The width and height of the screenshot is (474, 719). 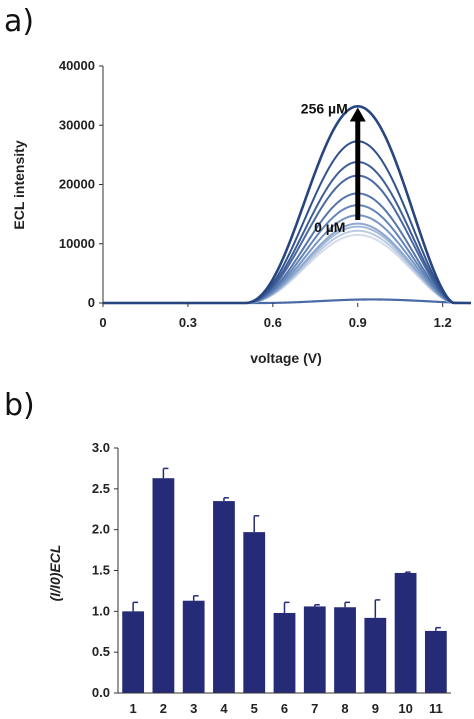 I want to click on bar-y-tick-label: 1.5, so click(x=101, y=570).